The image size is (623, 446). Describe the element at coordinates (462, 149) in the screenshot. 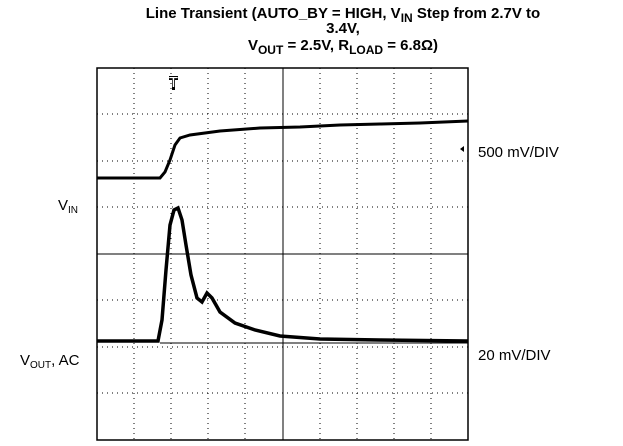

I see `offset-marker` at that location.